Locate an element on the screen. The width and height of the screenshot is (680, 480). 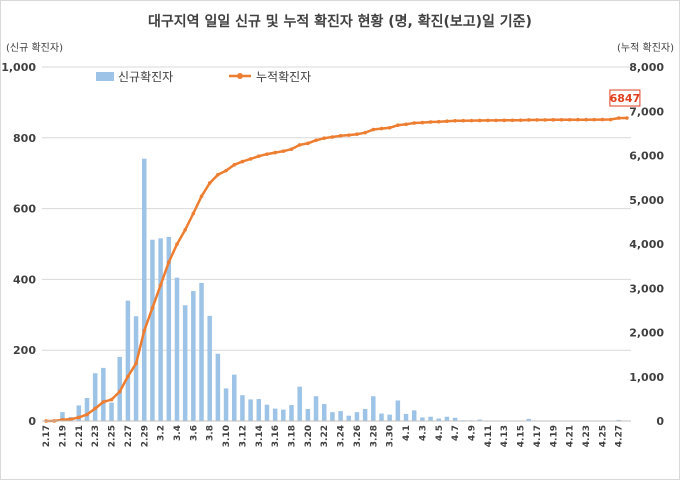
x-tick-label: 4.9 is located at coordinates (472, 433).